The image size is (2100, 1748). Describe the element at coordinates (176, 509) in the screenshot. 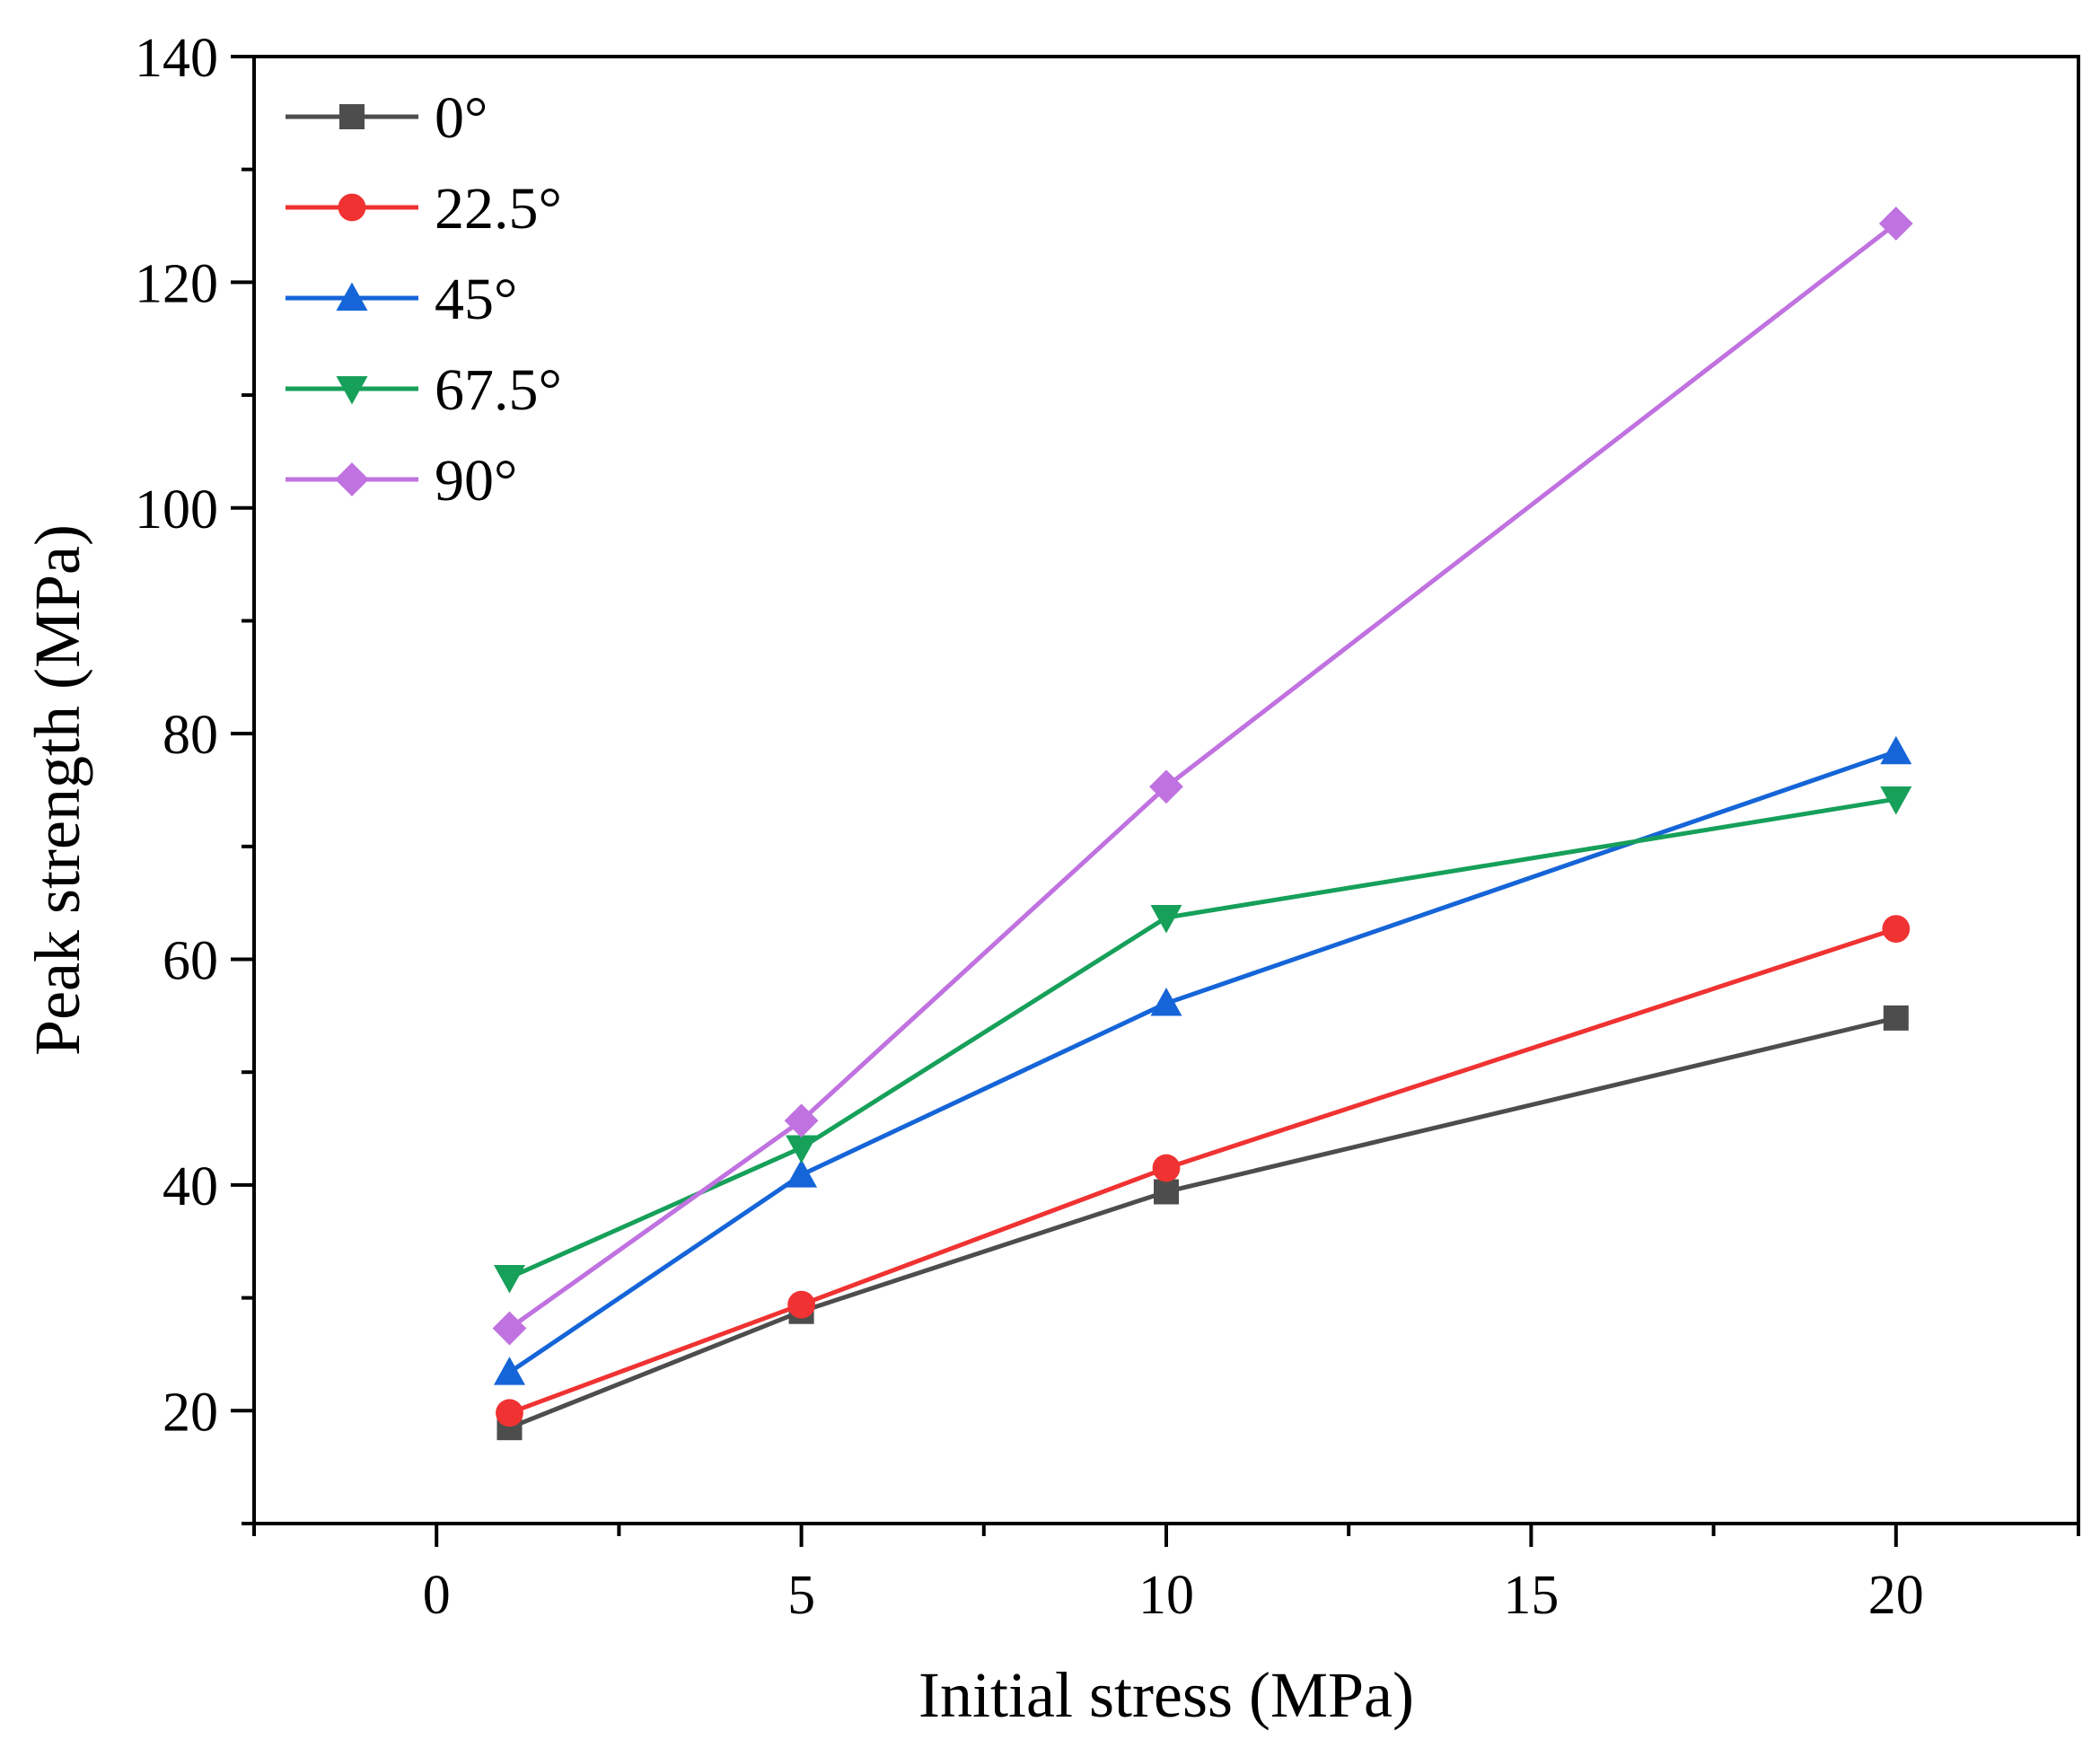

I see `y-tick-label: 100` at that location.